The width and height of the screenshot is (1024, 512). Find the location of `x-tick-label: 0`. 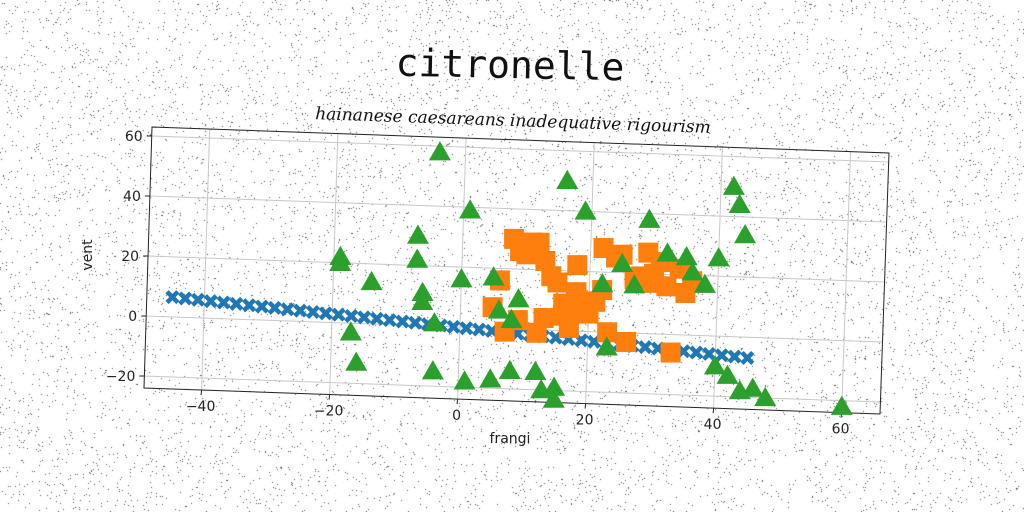

x-tick-label: 0 is located at coordinates (456, 416).